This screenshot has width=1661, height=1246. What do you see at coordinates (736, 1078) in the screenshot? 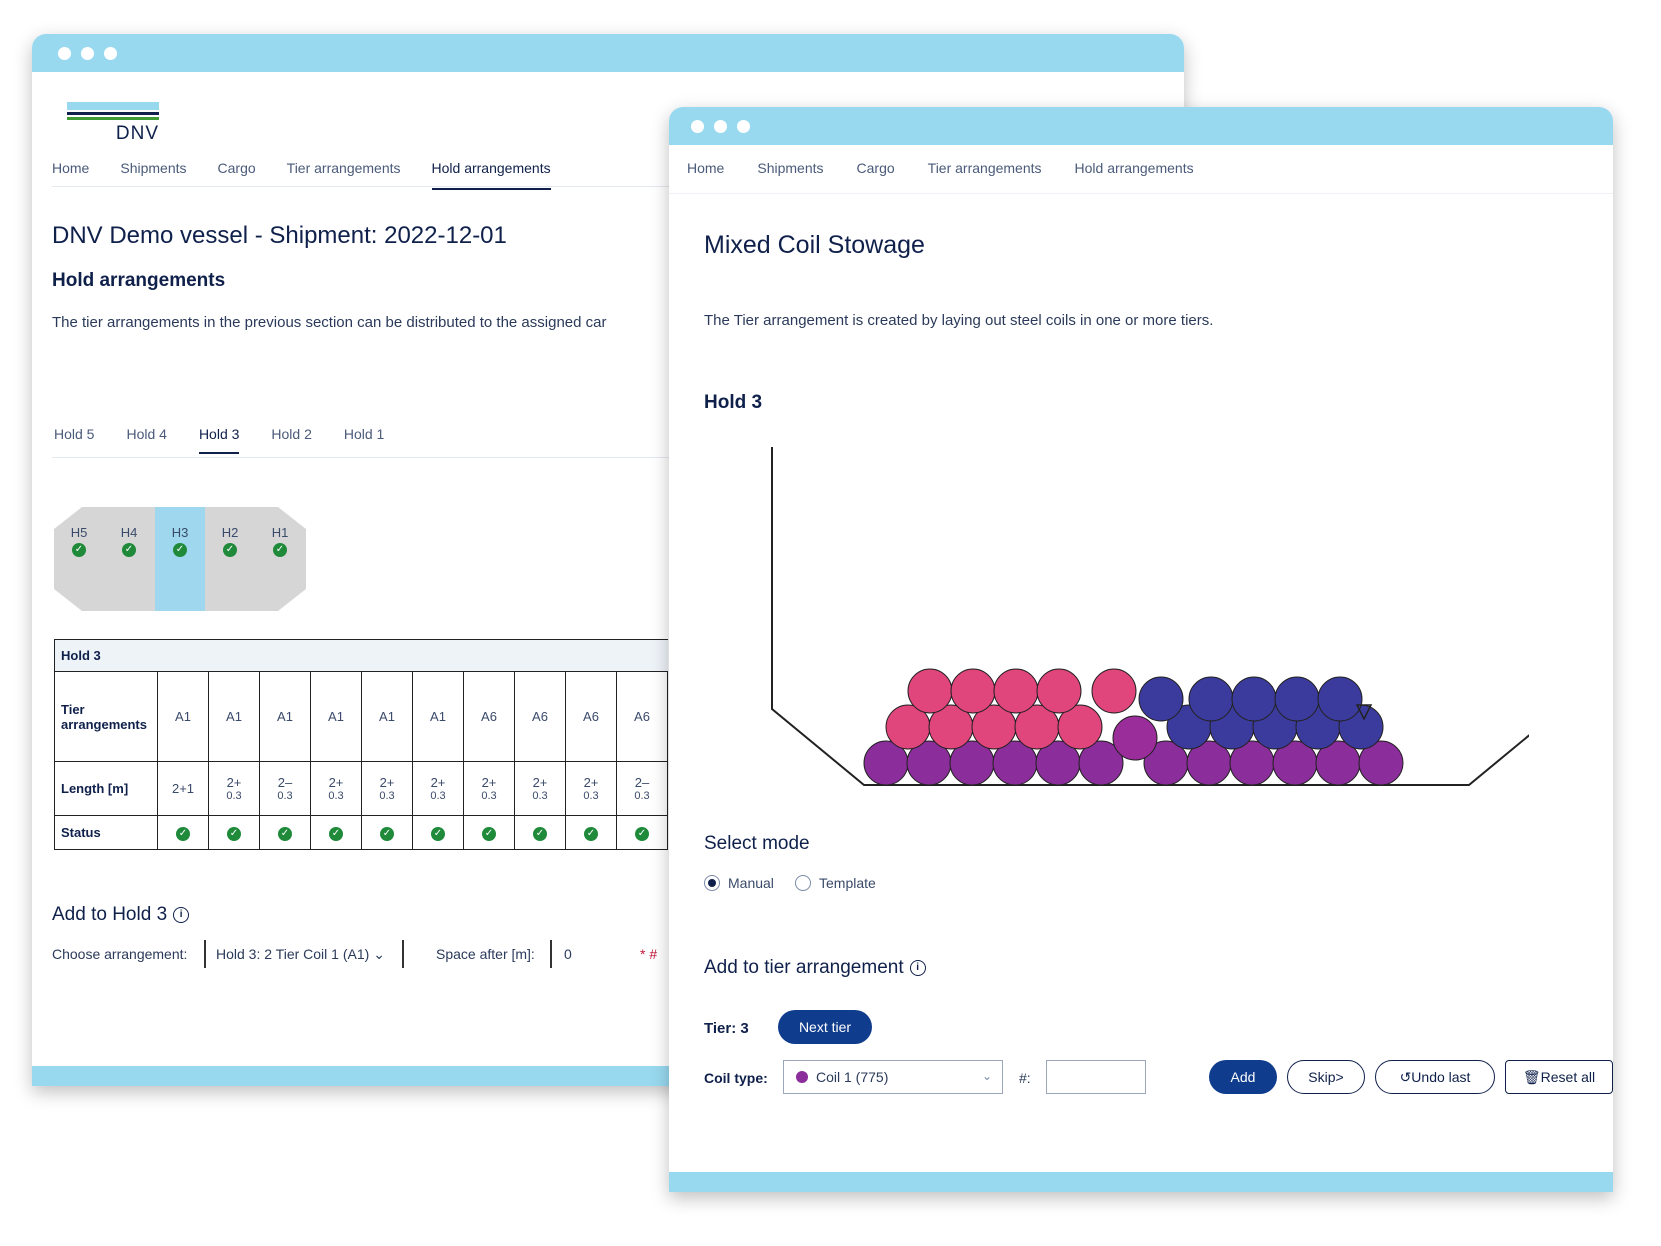
I see `coil-type-label: Coil type:` at bounding box center [736, 1078].